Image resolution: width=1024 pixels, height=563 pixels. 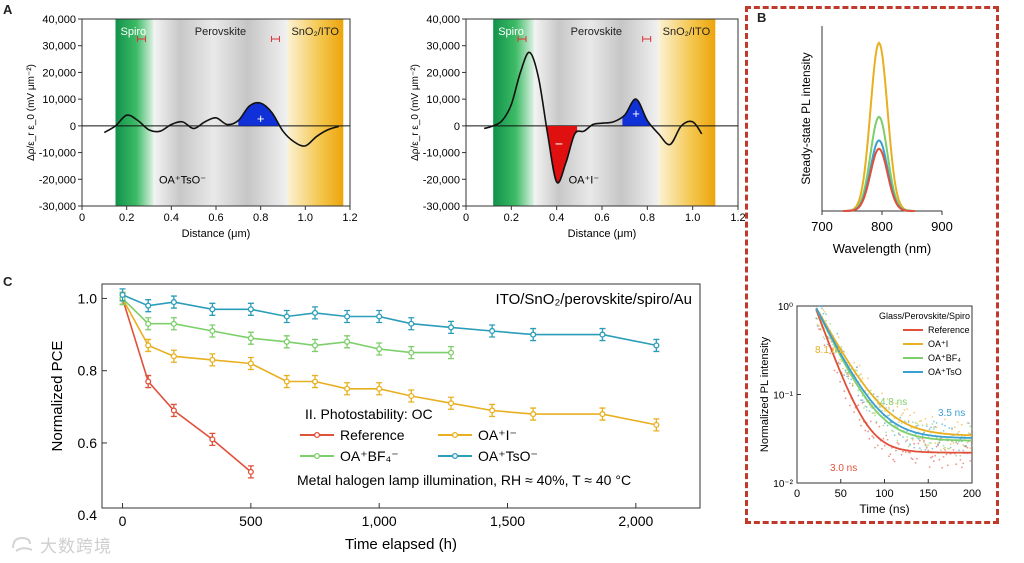 What do you see at coordinates (594, 299) in the screenshot?
I see `device-structure-label: ITO/SnO₂/perovskite/spiro/Au` at bounding box center [594, 299].